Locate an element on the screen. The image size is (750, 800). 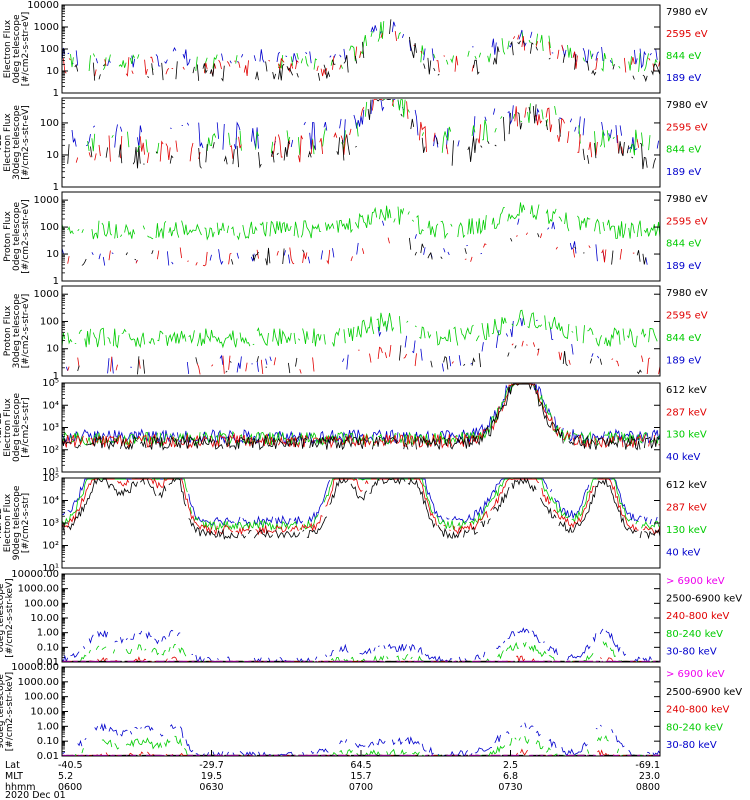
y-axis-label-line: [#/cm2-s-str] is located at coordinates (26, 523).